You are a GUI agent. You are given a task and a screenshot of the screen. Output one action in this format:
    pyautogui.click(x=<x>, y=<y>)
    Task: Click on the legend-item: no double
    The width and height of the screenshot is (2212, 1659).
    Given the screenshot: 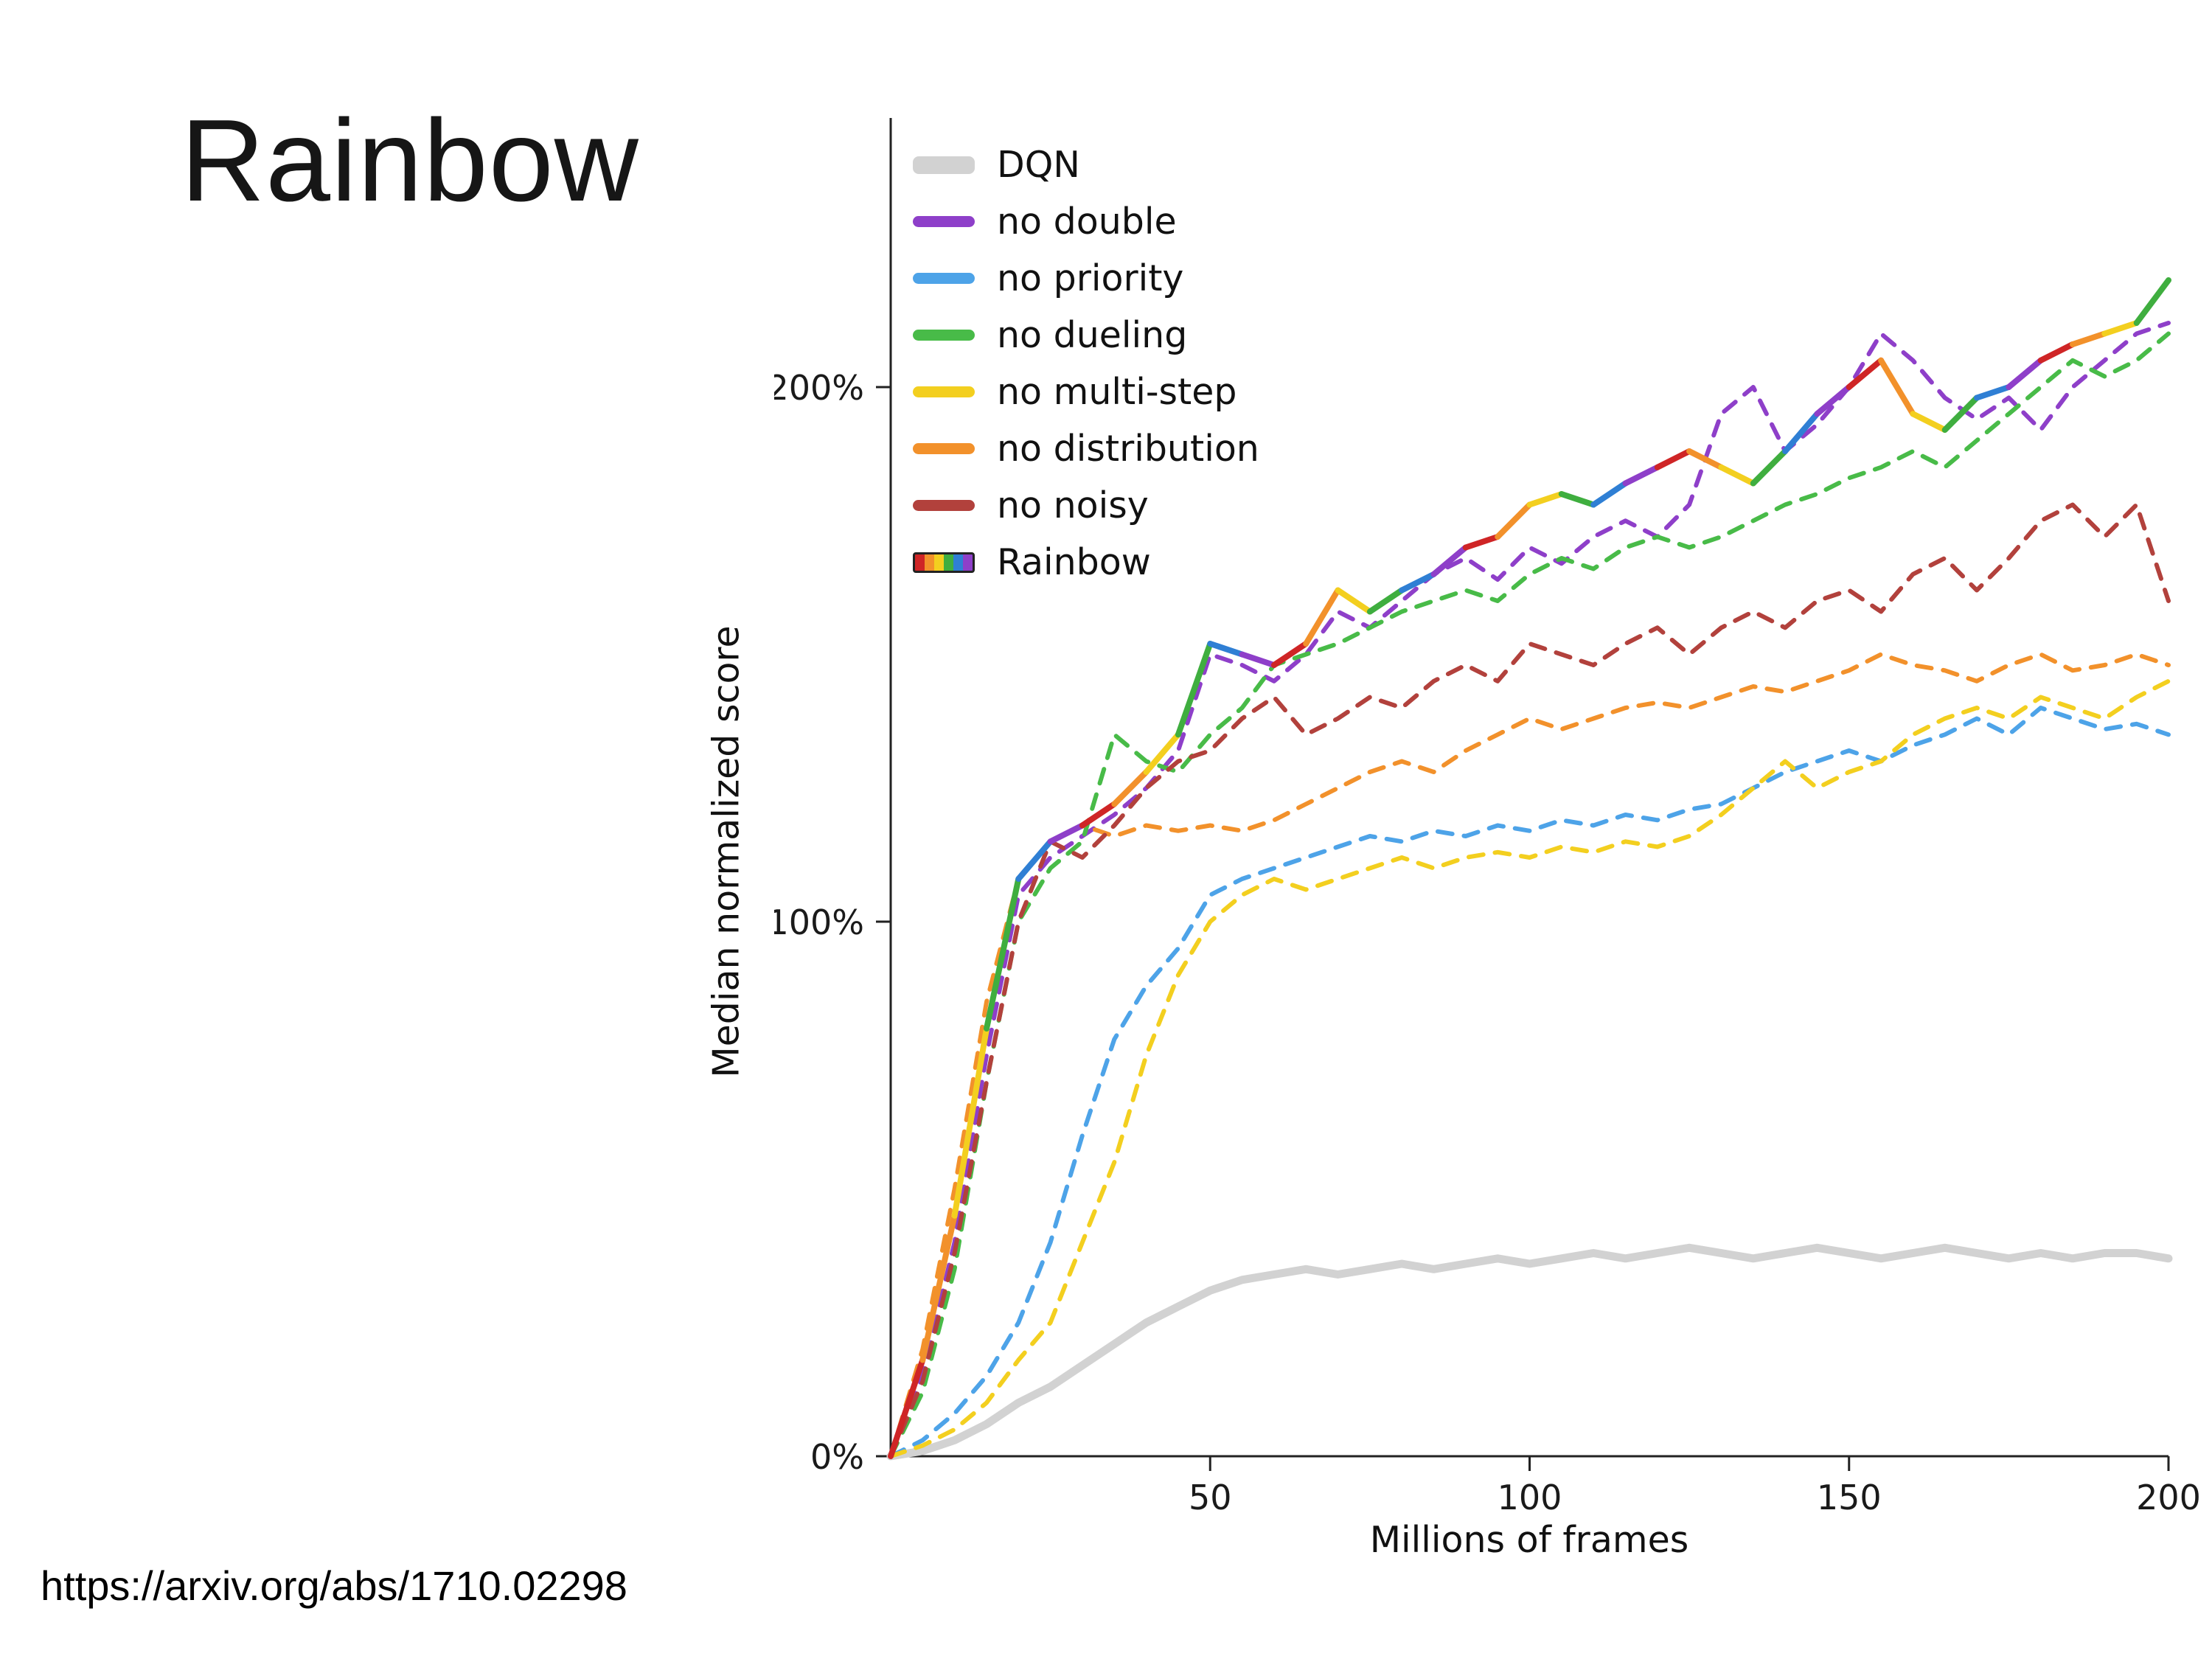 What is the action you would take?
    pyautogui.click(x=1086, y=222)
    